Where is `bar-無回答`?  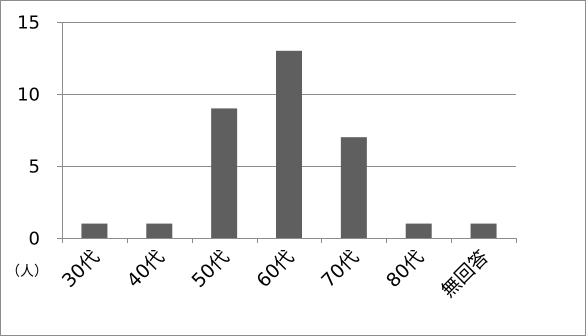
bar-無回答 is located at coordinates (483, 230).